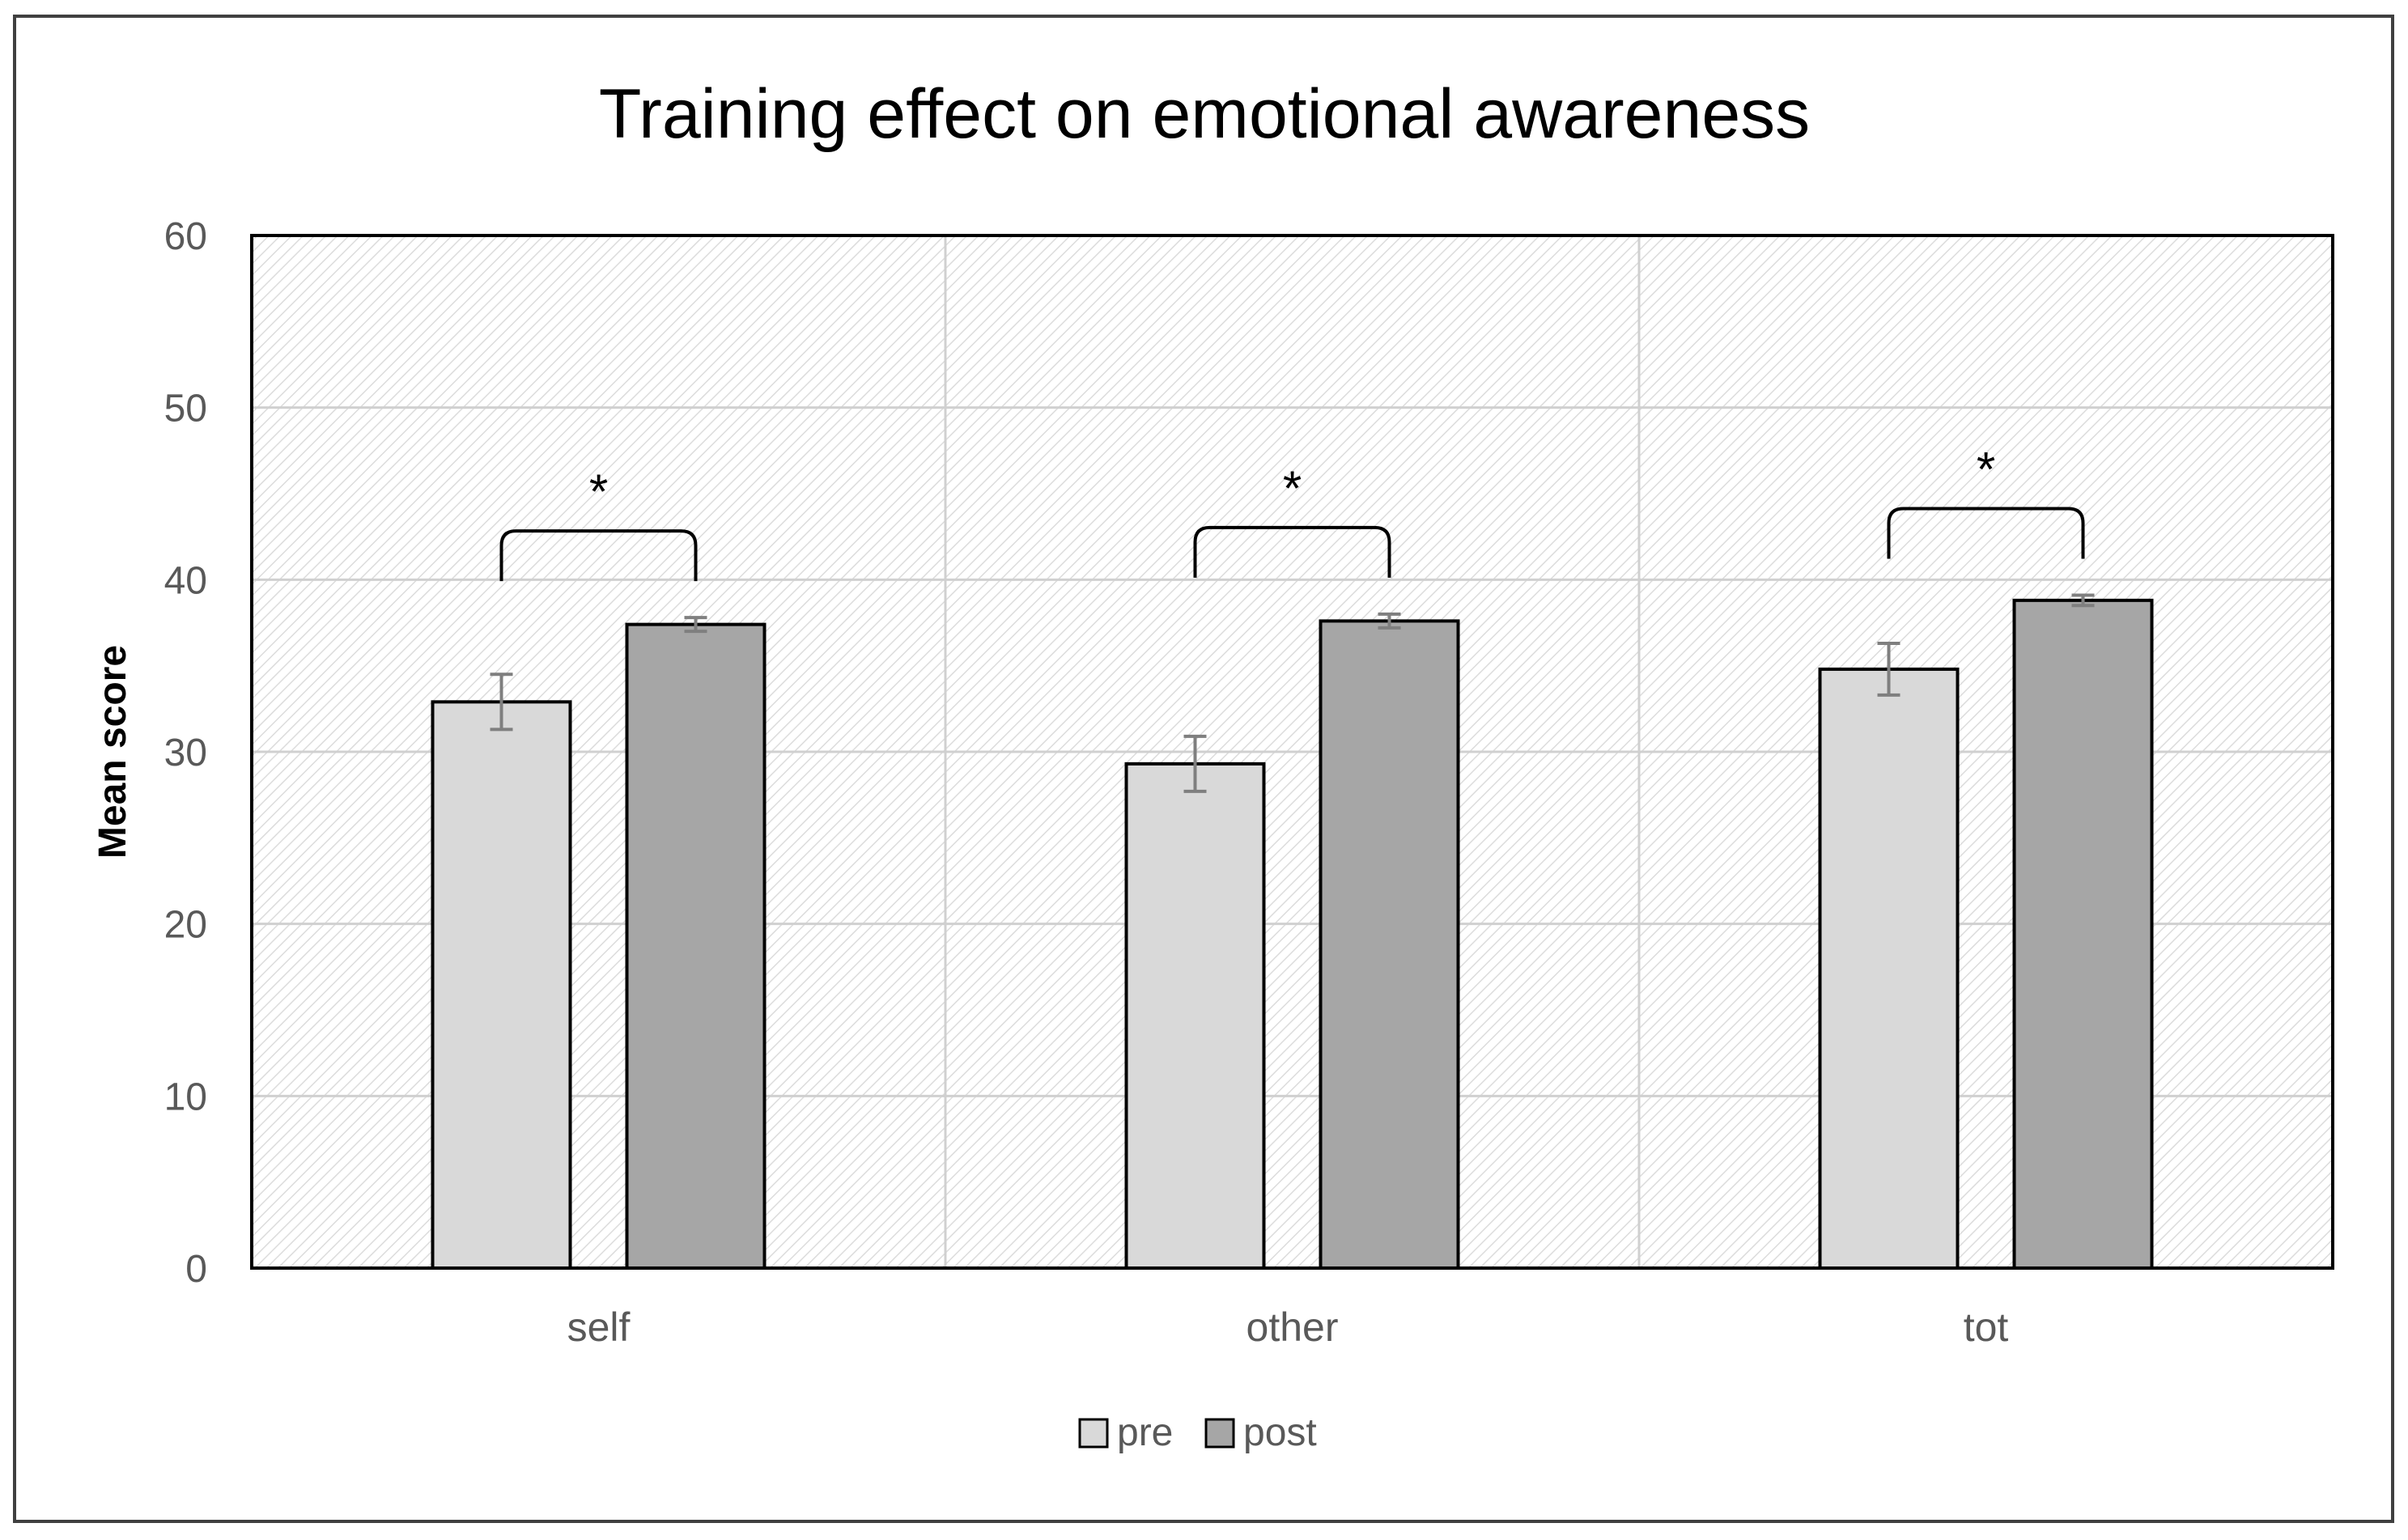  What do you see at coordinates (1389, 621) in the screenshot?
I see `error-bar-post-other` at bounding box center [1389, 621].